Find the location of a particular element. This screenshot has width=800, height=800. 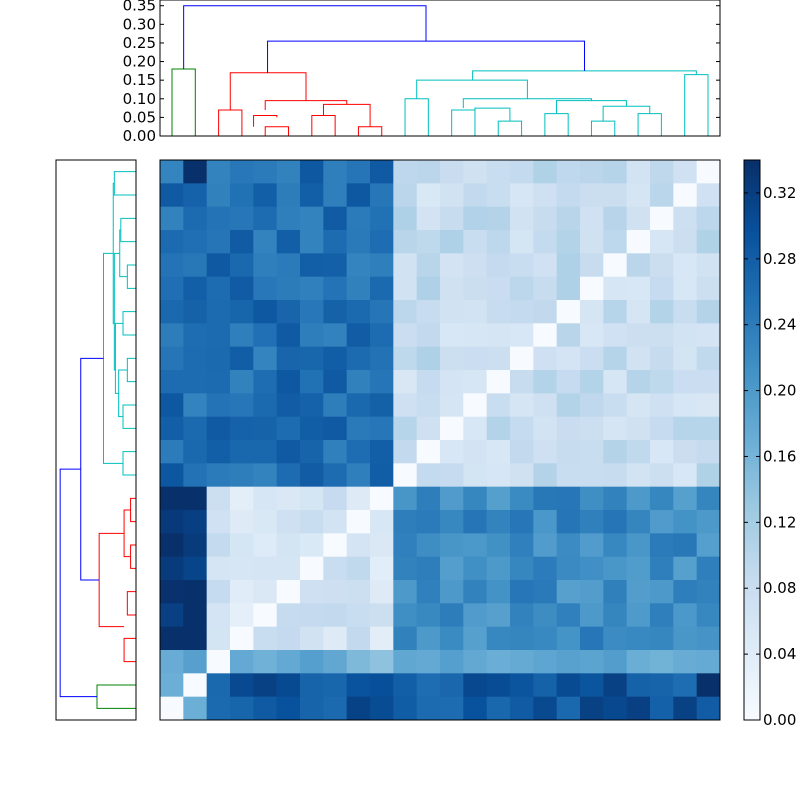

colorbar-tick-label: 0.16 is located at coordinates (779, 456).